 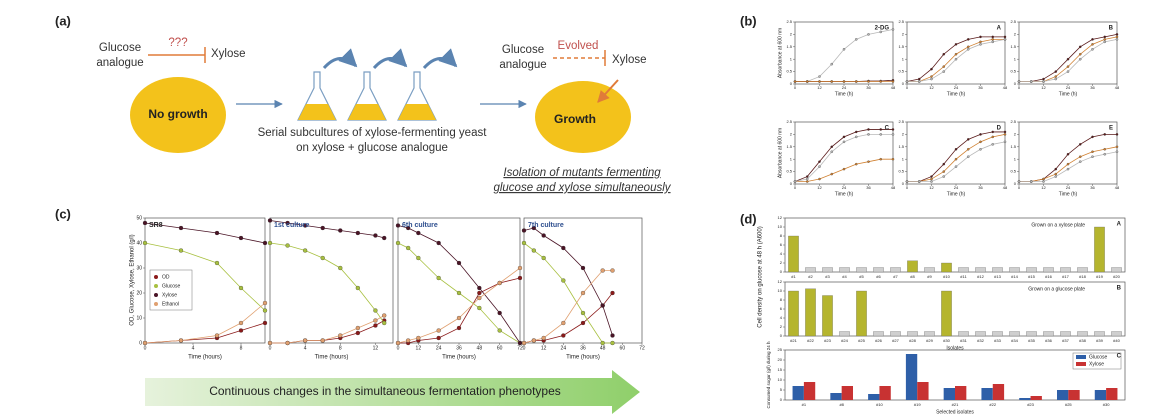 What do you see at coordinates (780, 349) in the screenshot?
I see `y-tick-label: 25` at bounding box center [780, 349].